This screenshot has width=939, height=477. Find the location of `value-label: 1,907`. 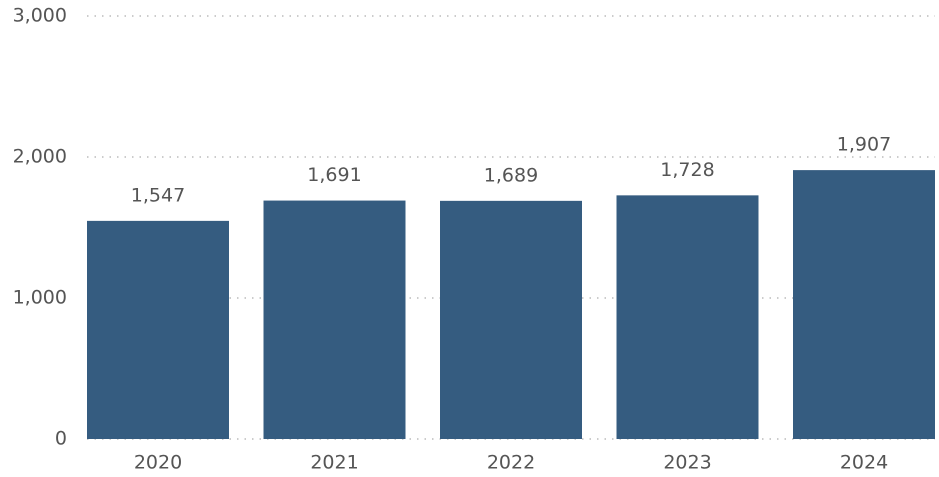

value-label: 1,907 is located at coordinates (864, 145).